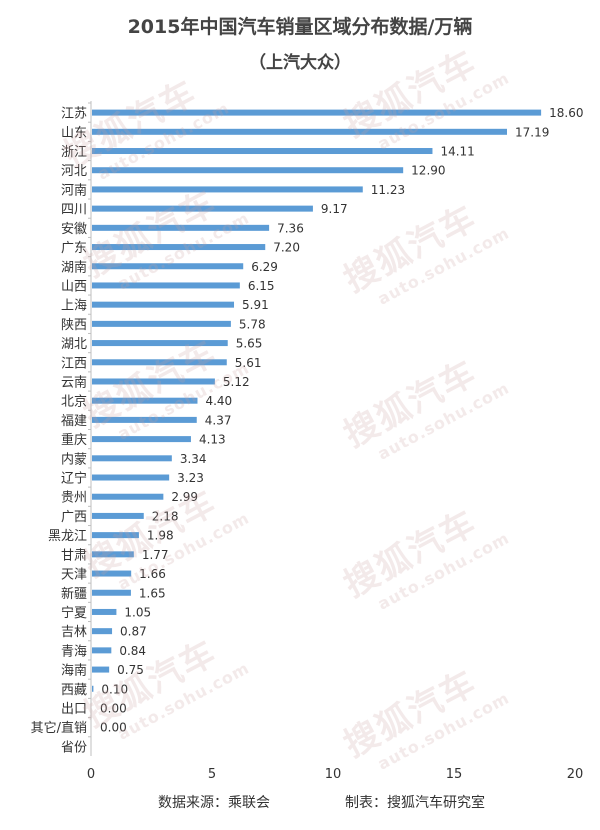 The width and height of the screenshot is (600, 830). What do you see at coordinates (428, 171) in the screenshot?
I see `value-label: 12.90` at bounding box center [428, 171].